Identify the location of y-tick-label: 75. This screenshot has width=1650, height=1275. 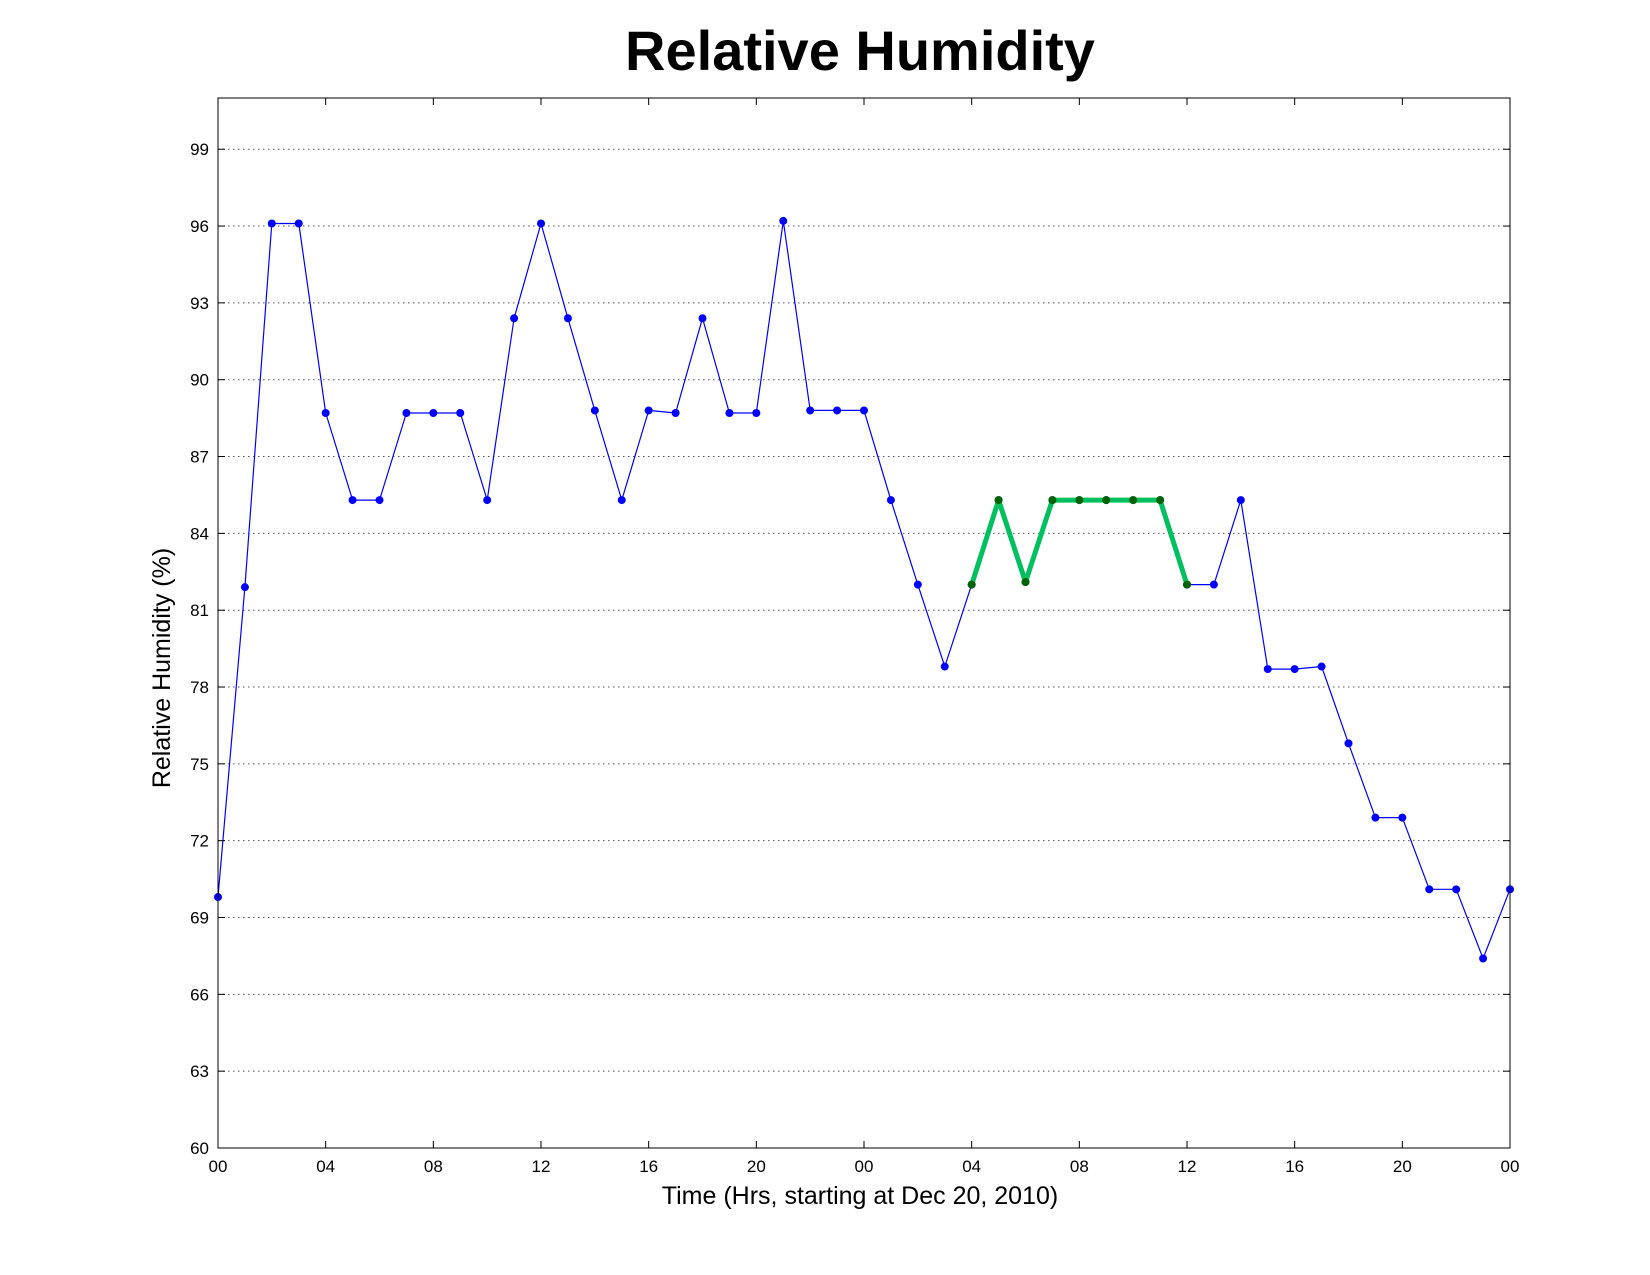
(199, 764).